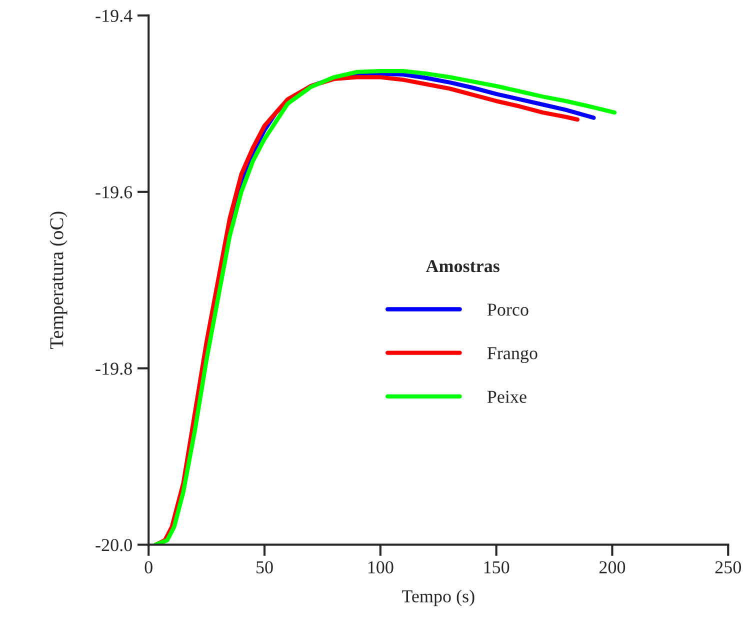  What do you see at coordinates (497, 567) in the screenshot?
I see `x-tick-label: 150` at bounding box center [497, 567].